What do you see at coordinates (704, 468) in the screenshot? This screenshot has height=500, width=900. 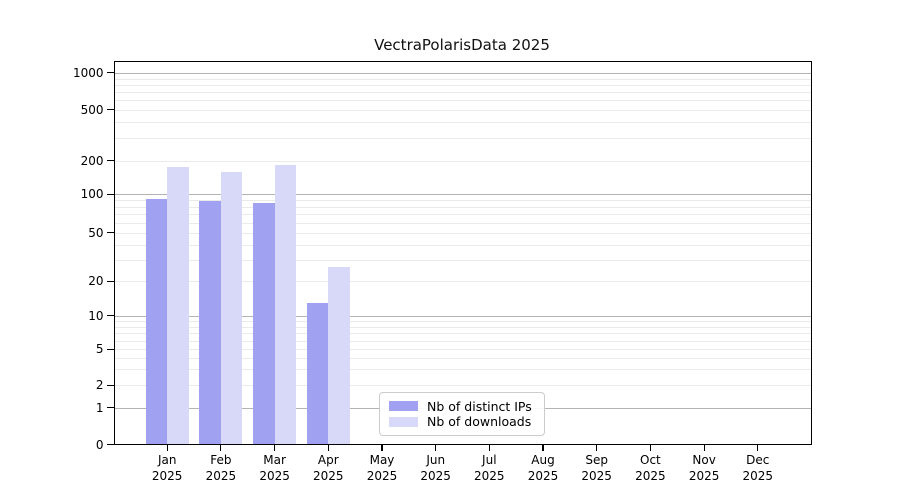 I see `x-tick-label: Nov 2025` at bounding box center [704, 468].